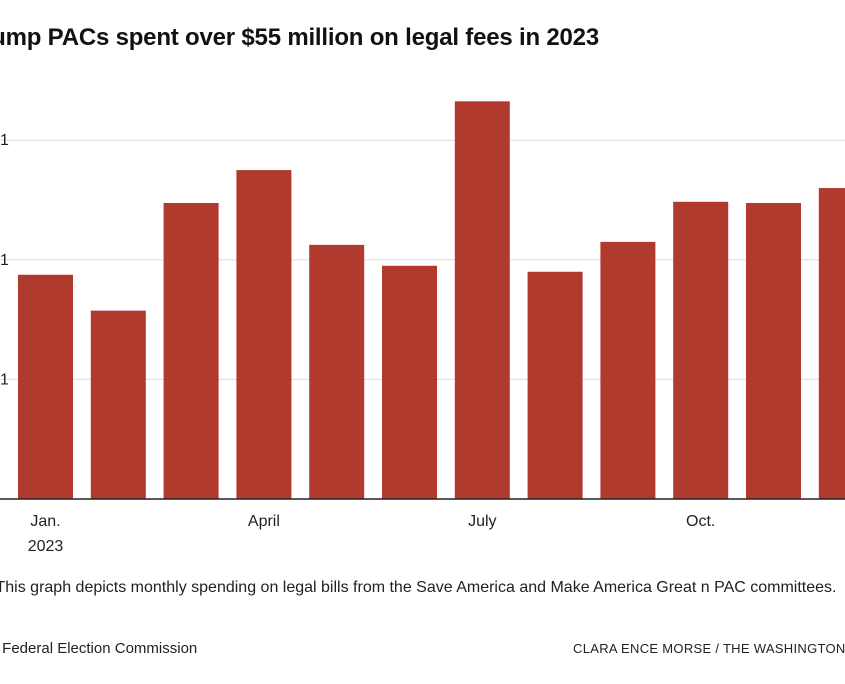 The height and width of the screenshot is (684, 845). Describe the element at coordinates (191, 351) in the screenshot. I see `bar-mar` at that location.